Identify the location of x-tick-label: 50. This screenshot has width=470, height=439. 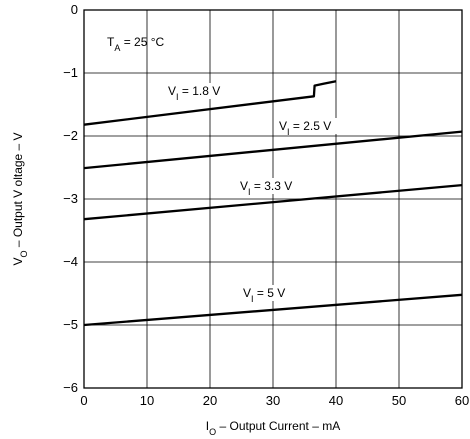
(399, 400).